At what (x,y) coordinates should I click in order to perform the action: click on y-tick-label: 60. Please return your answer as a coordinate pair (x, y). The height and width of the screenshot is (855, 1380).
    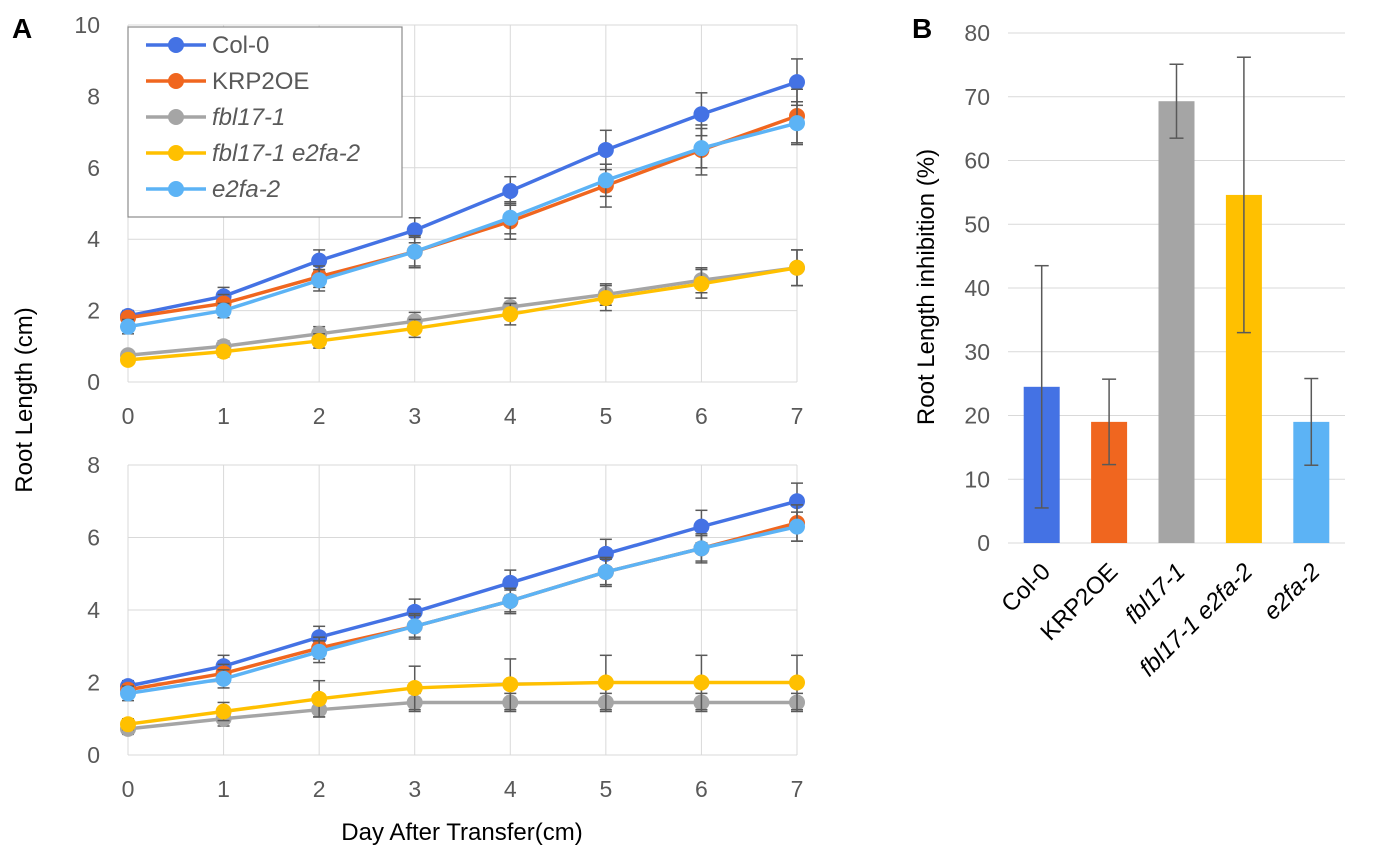
    Looking at the image, I should click on (977, 161).